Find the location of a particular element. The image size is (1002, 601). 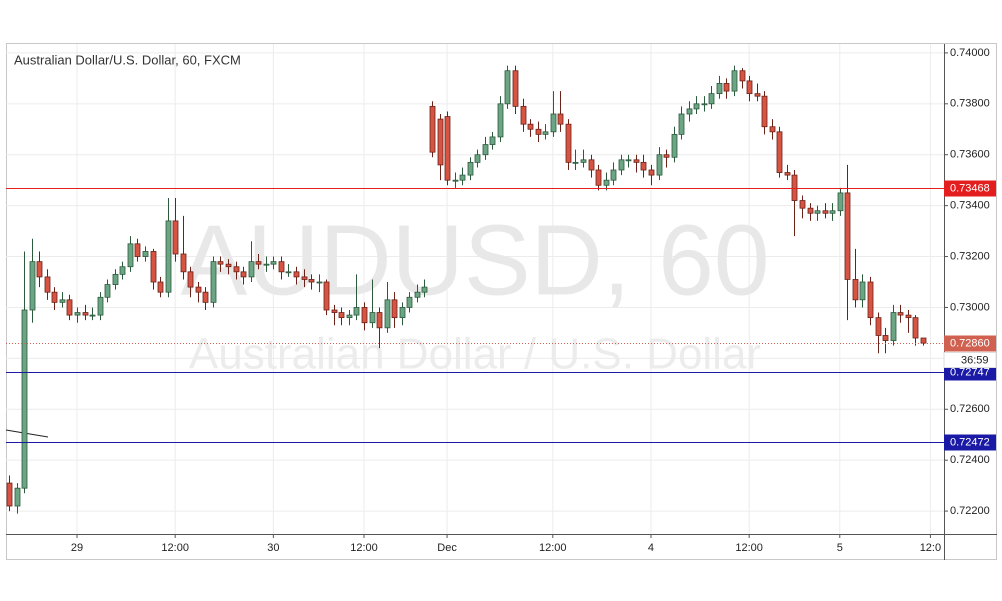

last-price-label: 0.72860 is located at coordinates (970, 343).